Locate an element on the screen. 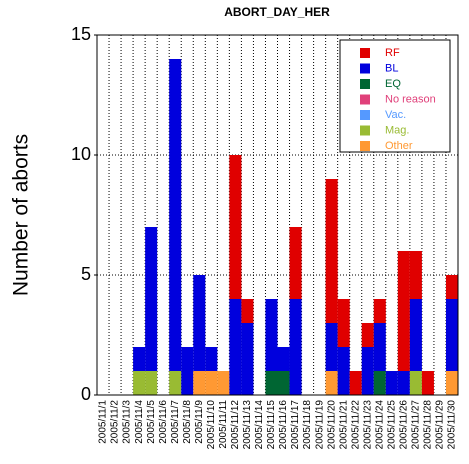  x-tick-label: 2005/11/13 is located at coordinates (247, 425).